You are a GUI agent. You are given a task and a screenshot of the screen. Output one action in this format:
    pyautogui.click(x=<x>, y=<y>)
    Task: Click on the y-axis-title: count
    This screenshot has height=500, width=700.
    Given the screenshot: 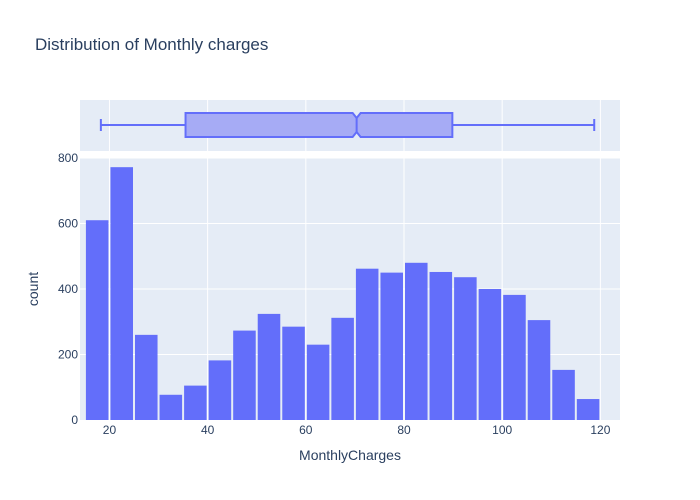 What is the action you would take?
    pyautogui.click(x=33, y=289)
    